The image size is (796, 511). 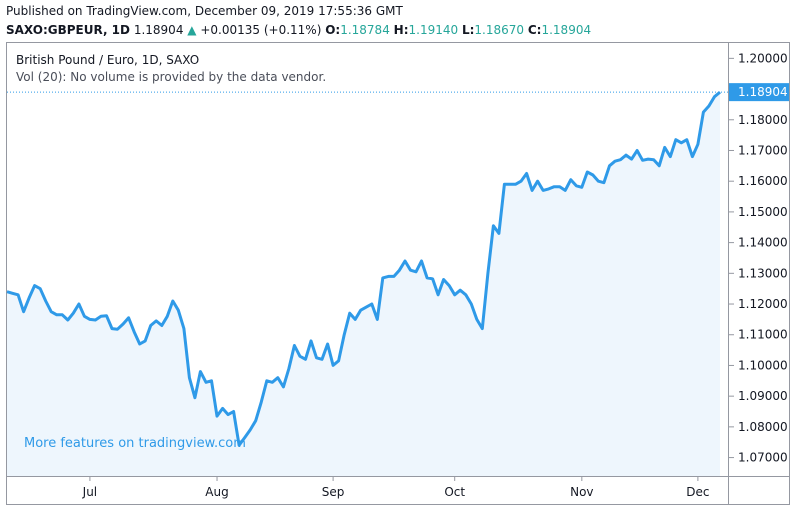 What do you see at coordinates (763, 427) in the screenshot?
I see `y-tick-label: 1.08000` at bounding box center [763, 427].